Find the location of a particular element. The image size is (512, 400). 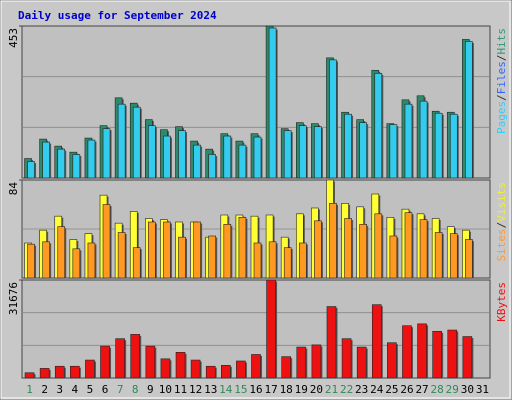

x-tick-label: 14 is located at coordinates (226, 389).